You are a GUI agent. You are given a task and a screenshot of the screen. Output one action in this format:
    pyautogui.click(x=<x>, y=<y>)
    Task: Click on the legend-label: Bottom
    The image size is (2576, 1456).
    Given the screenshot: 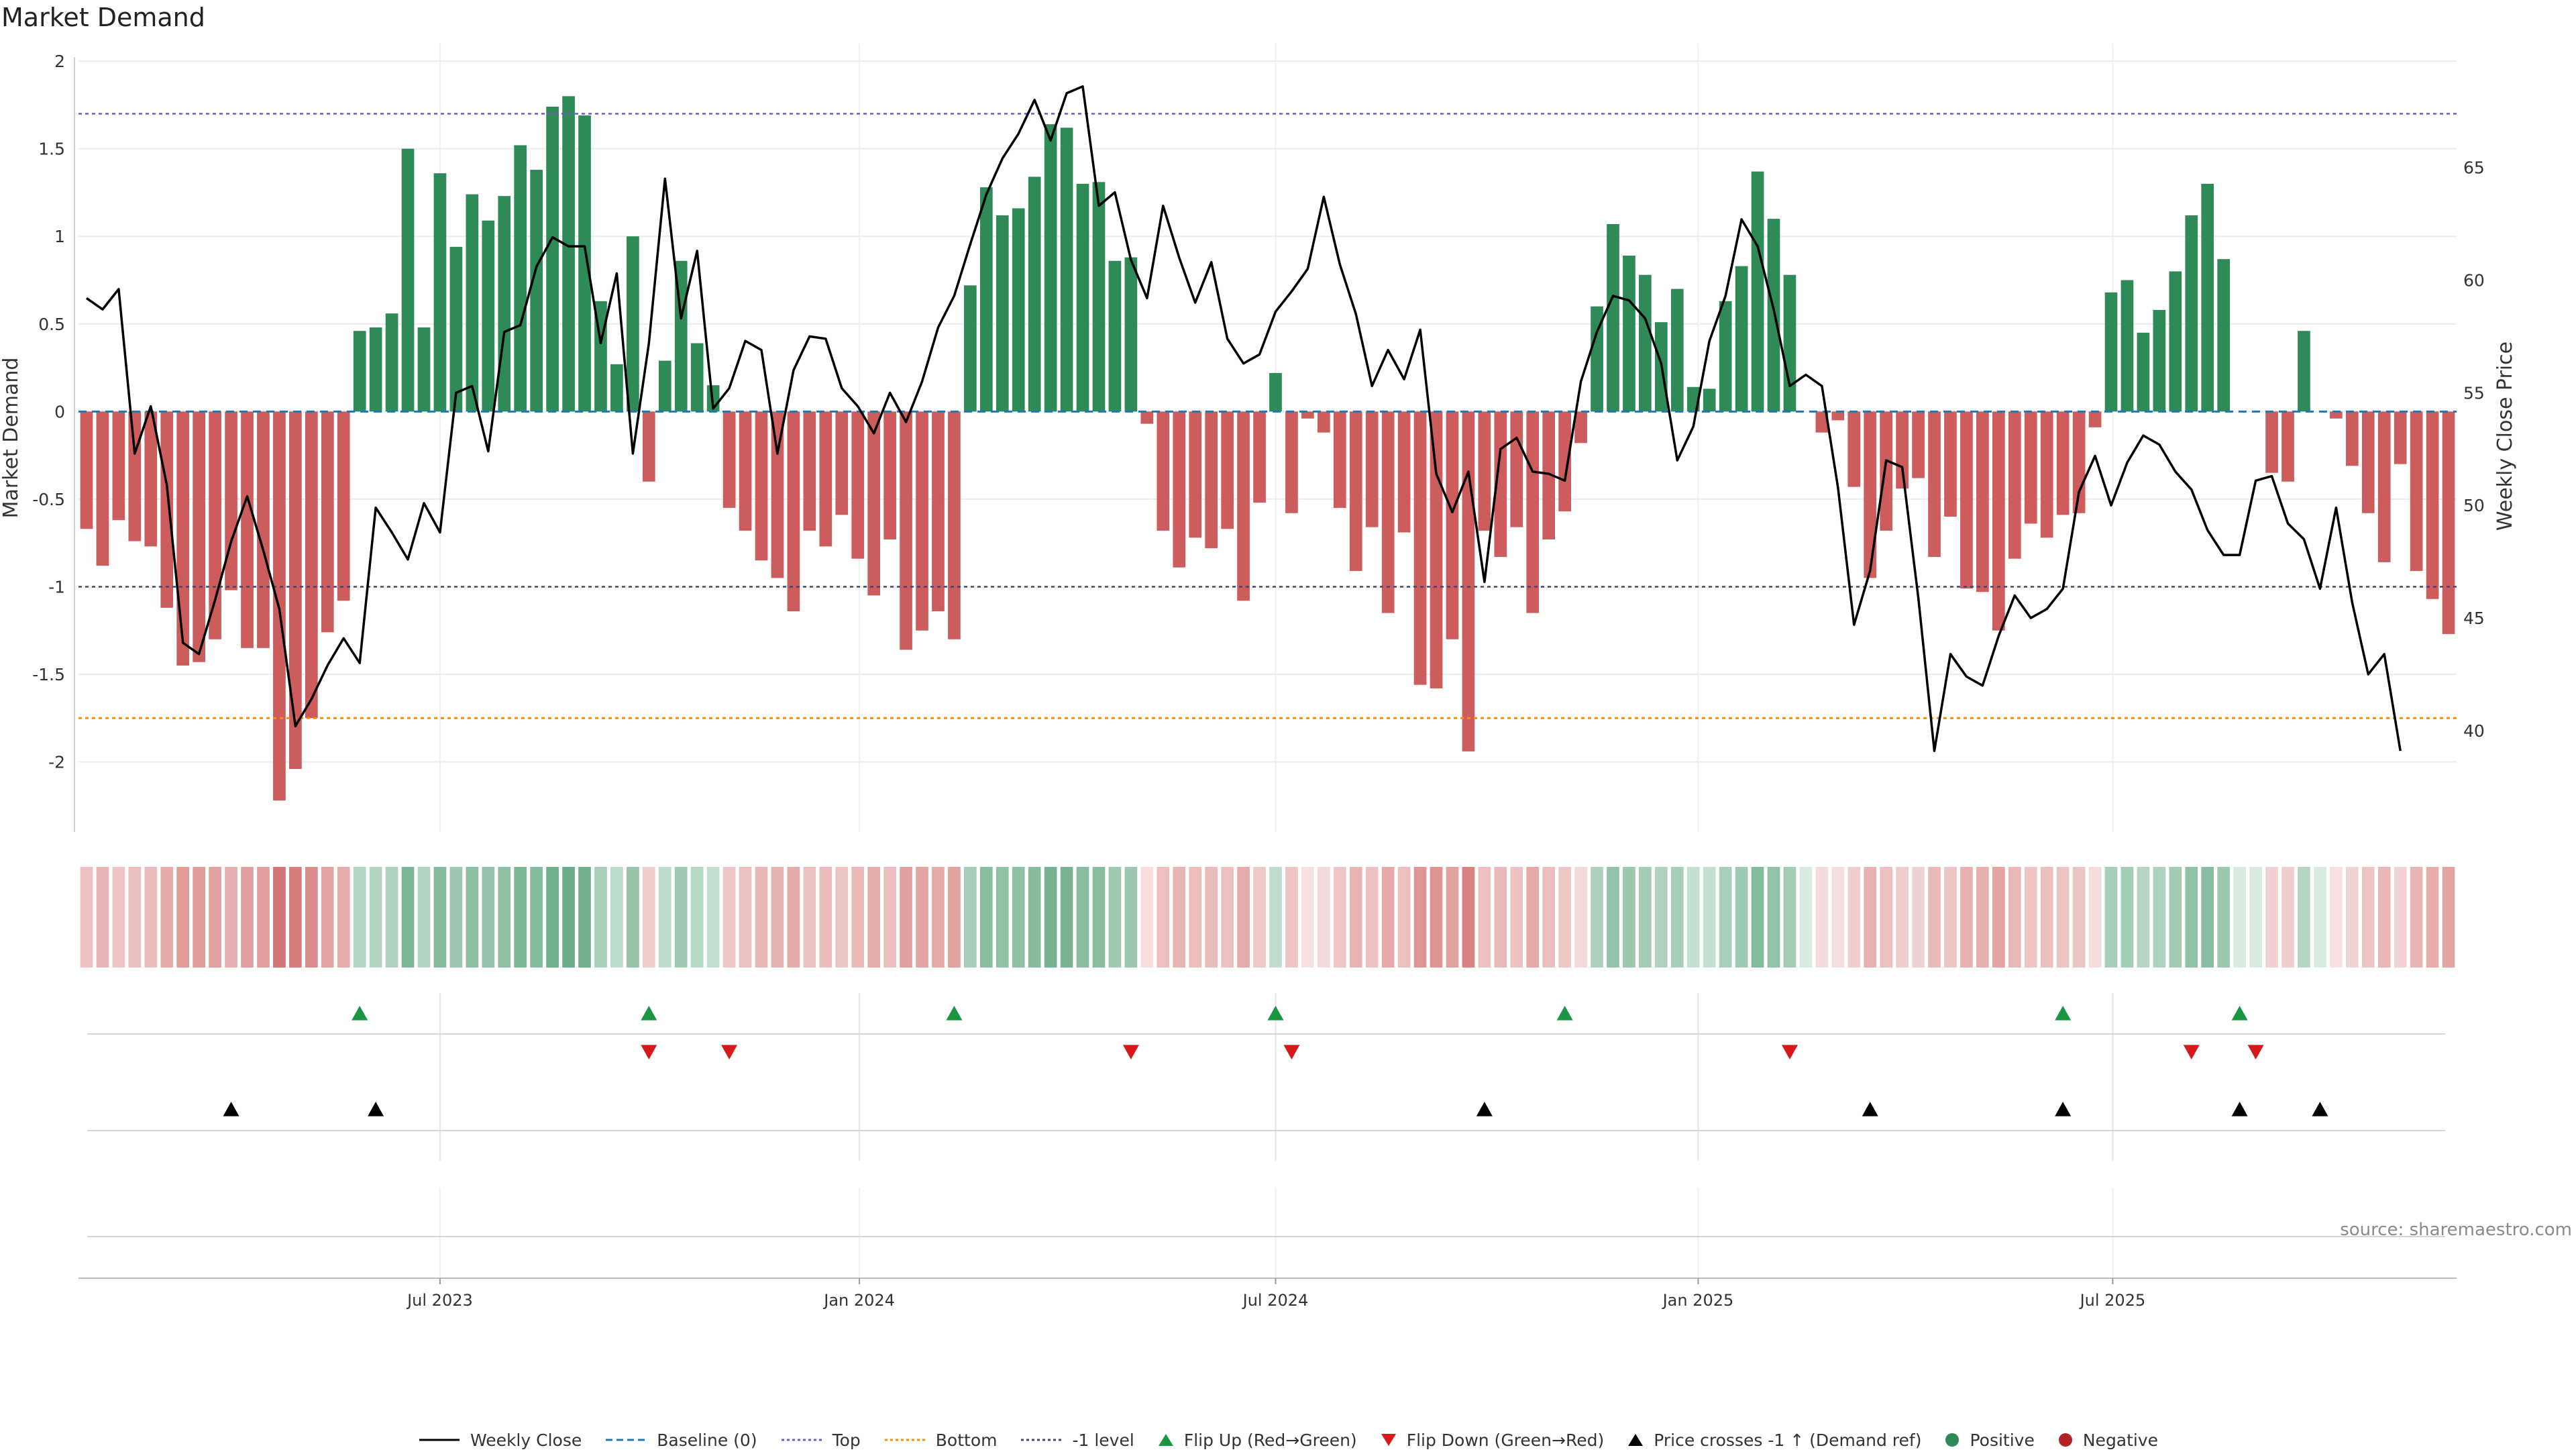 What is the action you would take?
    pyautogui.click(x=966, y=1440)
    